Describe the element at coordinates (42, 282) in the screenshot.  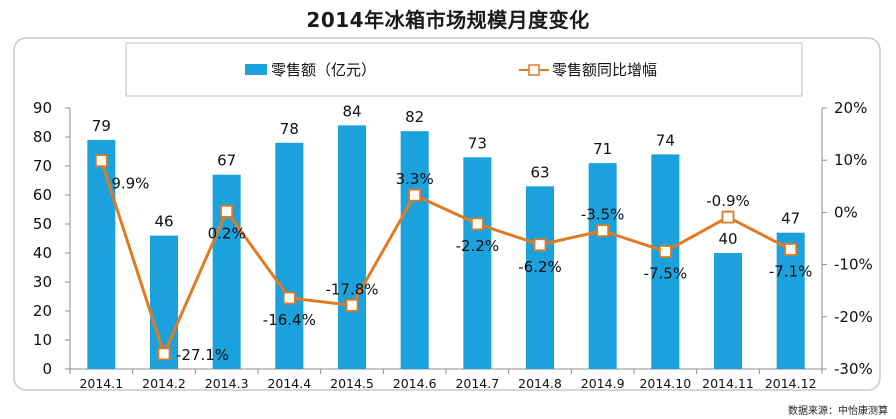
I see `left-tick-label: 30` at that location.